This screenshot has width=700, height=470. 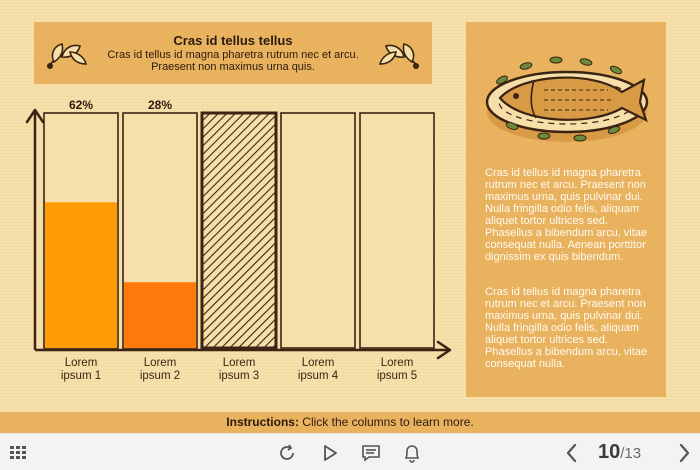 What do you see at coordinates (160, 369) in the screenshot?
I see `column-label-2: Lorem ipsum 2` at bounding box center [160, 369].